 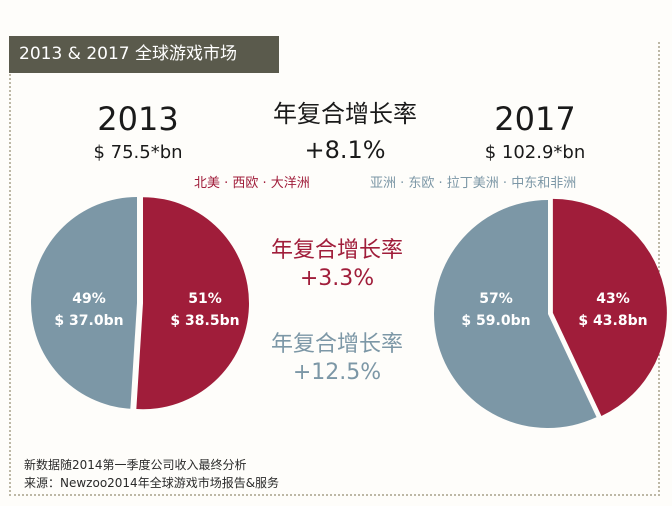 I want to click on pie-2013-red-label: 51% $ 38.5bn, so click(x=205, y=310).